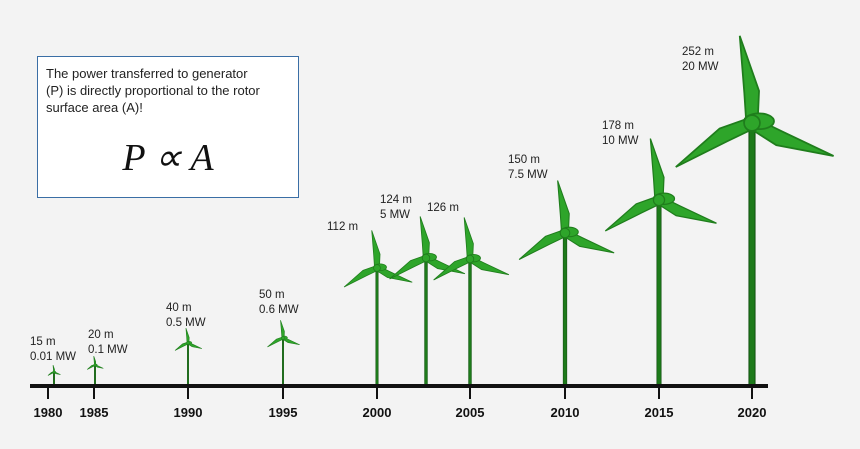 Image resolution: width=860 pixels, height=449 pixels. Describe the element at coordinates (147, 73) in the screenshot. I see `info-line-1: The power transferred to generator` at that location.